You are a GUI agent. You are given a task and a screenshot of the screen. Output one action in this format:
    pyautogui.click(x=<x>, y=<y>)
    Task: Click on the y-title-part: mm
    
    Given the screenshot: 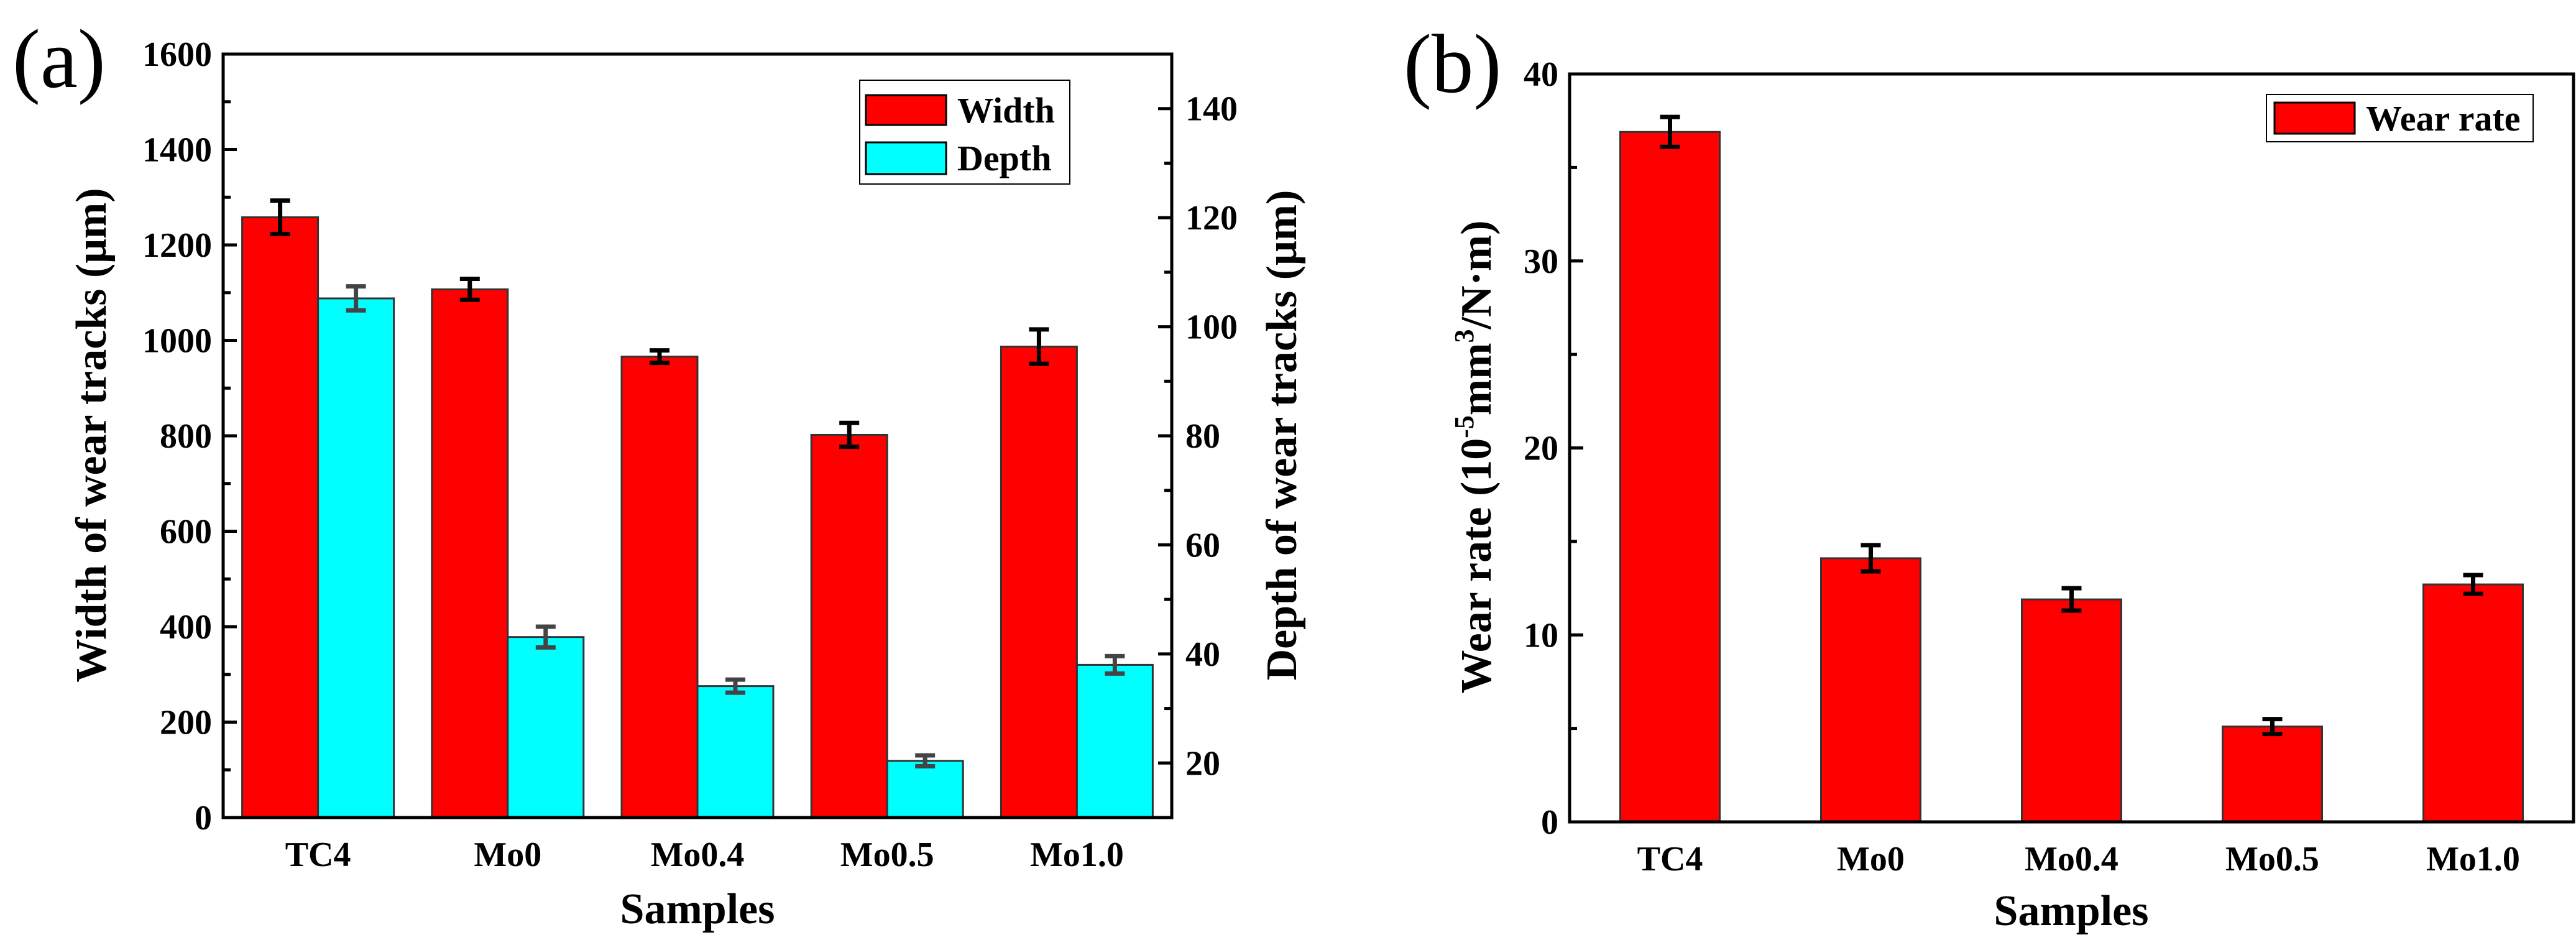 What is the action you would take?
    pyautogui.click(x=1477, y=379)
    